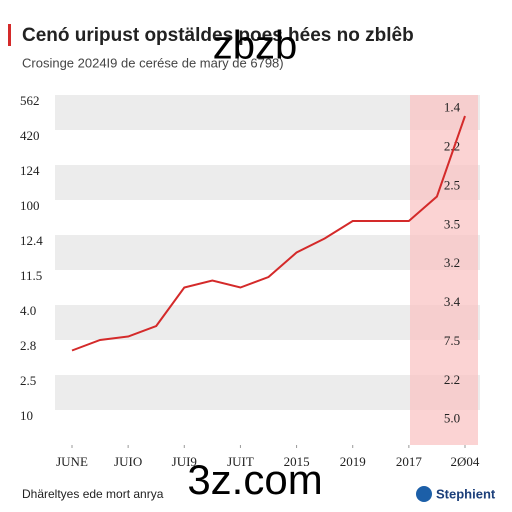  Describe the element at coordinates (9, 35) in the screenshot. I see `title-accent` at that location.